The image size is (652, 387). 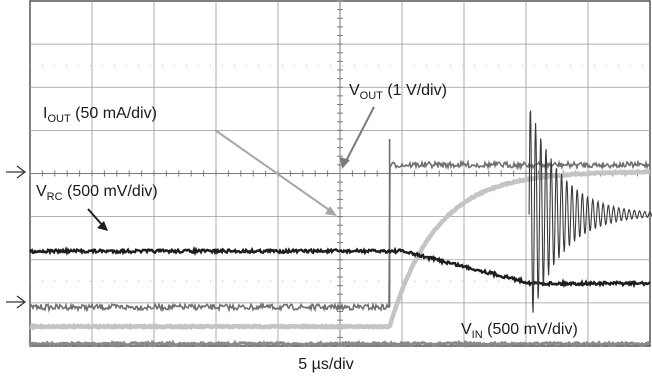 I want to click on vout-ground-marker-icon, so click(x=16, y=172).